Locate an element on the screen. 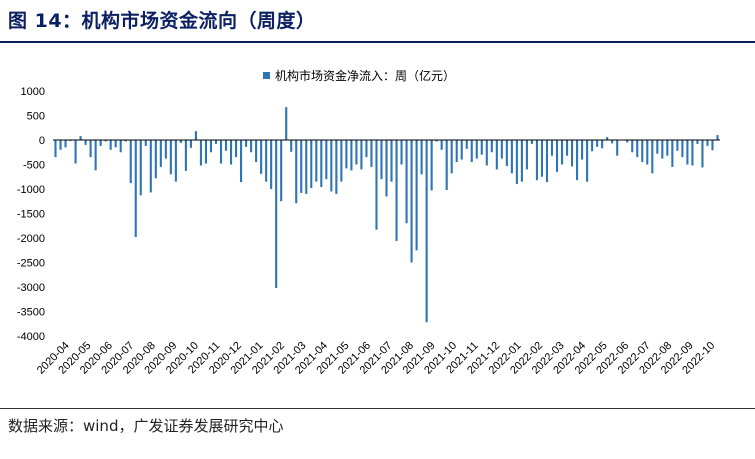 The width and height of the screenshot is (755, 459). y-tick-label: -1000 is located at coordinates (31, 190).